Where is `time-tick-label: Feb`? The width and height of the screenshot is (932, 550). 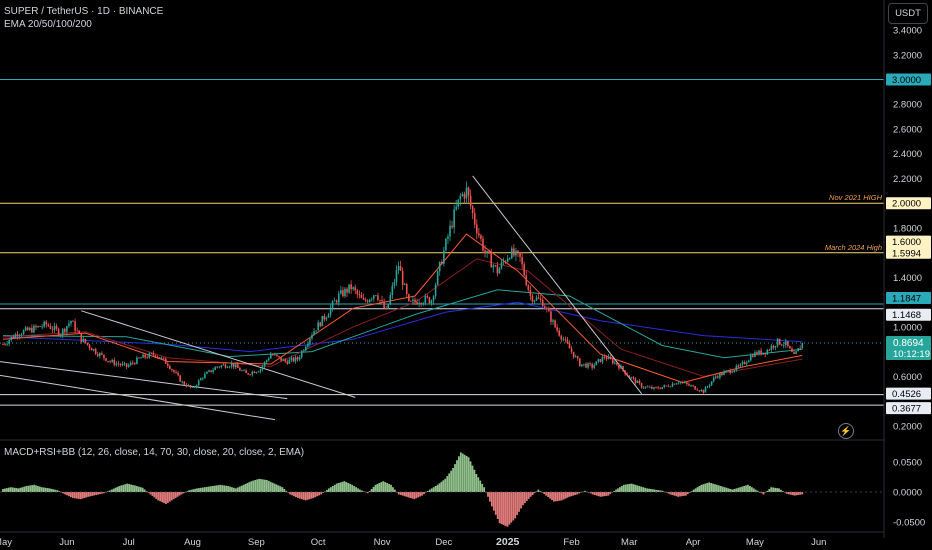
time-tick-label: Feb is located at coordinates (571, 542).